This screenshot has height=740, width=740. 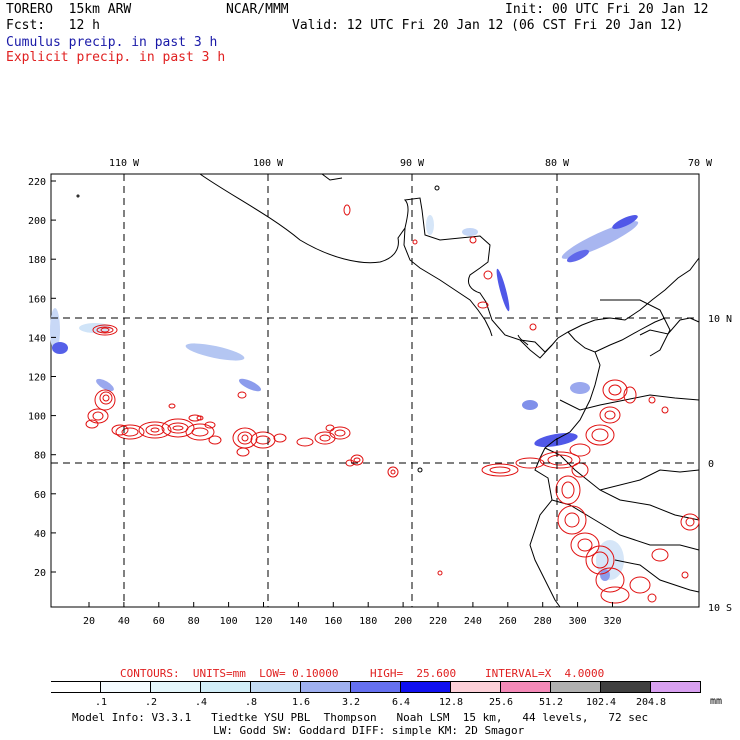 What do you see at coordinates (607, 9) in the screenshot?
I see `init-time: Init: 00 UTC Fri 20 Jan 12` at bounding box center [607, 9].